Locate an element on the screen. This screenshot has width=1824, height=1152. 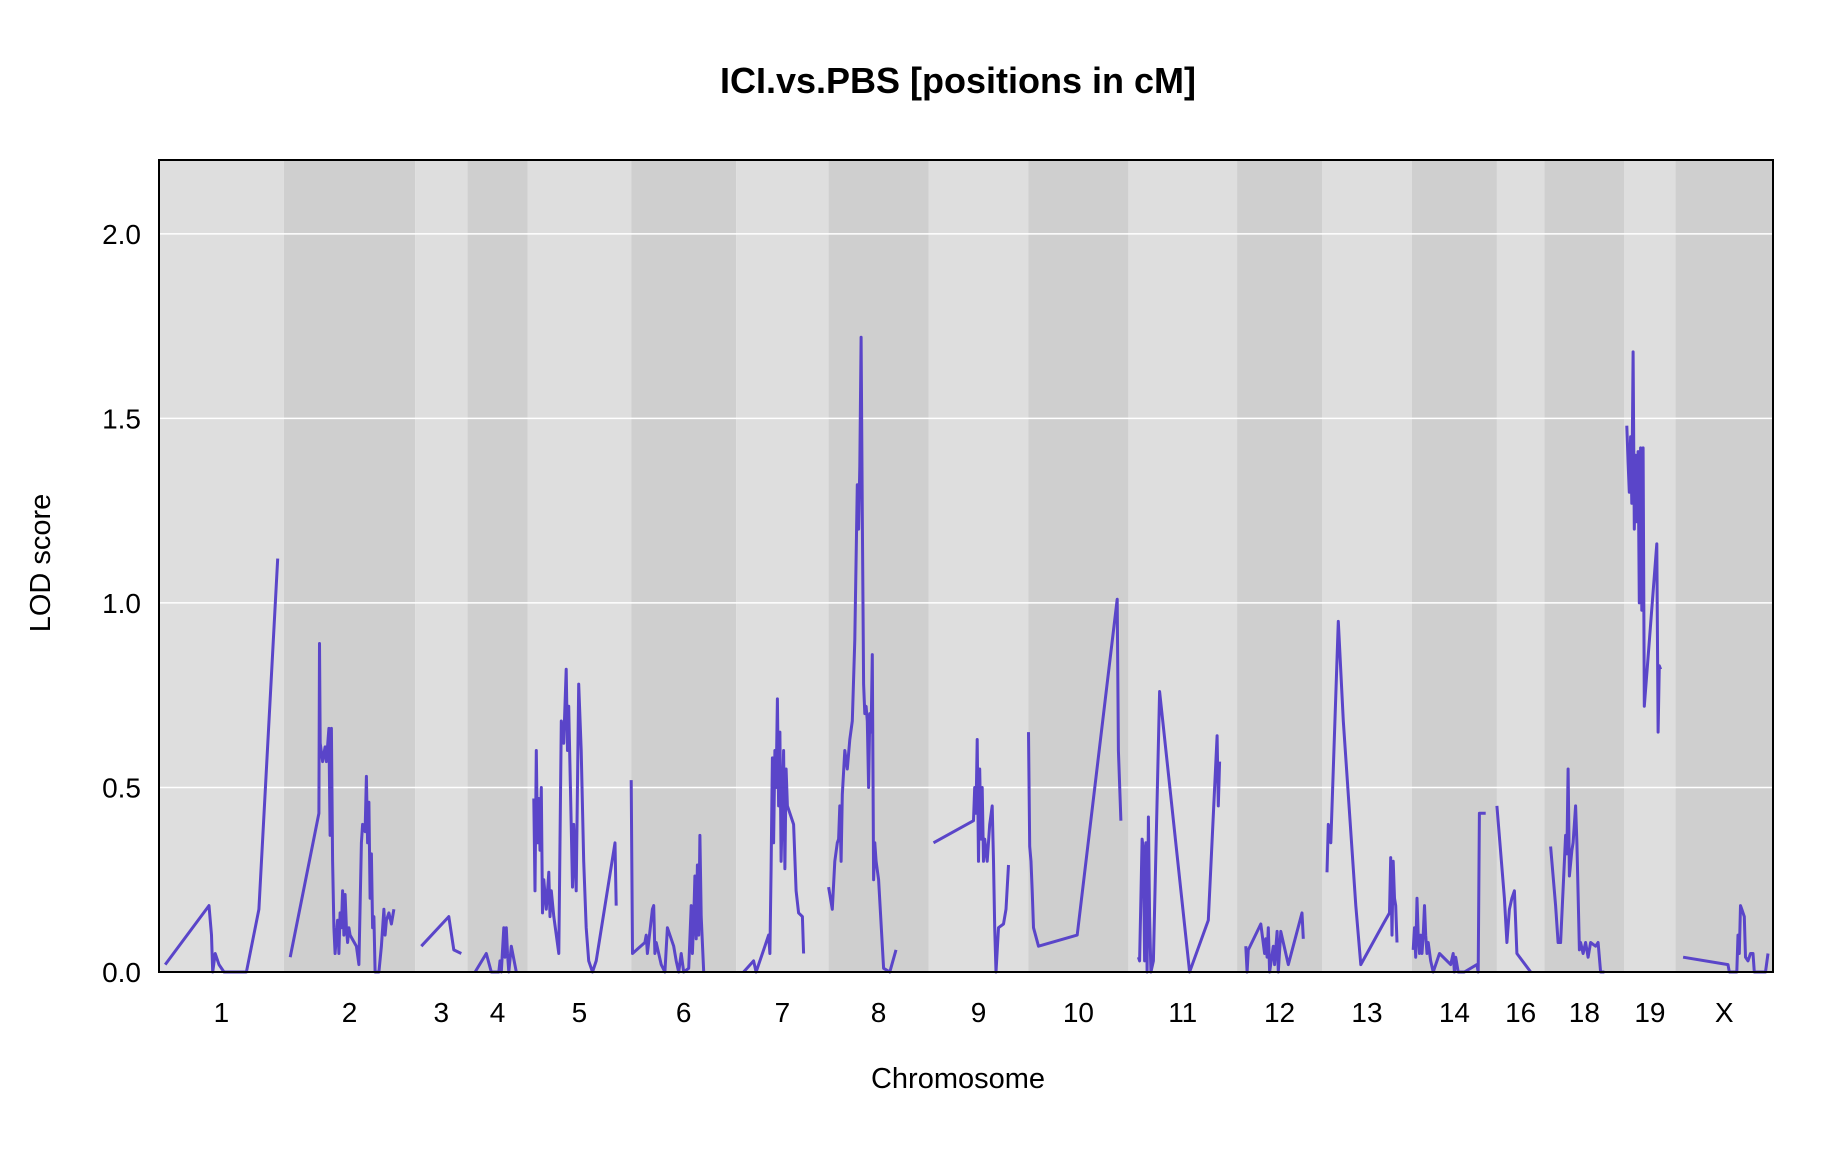
x-axis-label: Chromosome is located at coordinates (958, 1079).